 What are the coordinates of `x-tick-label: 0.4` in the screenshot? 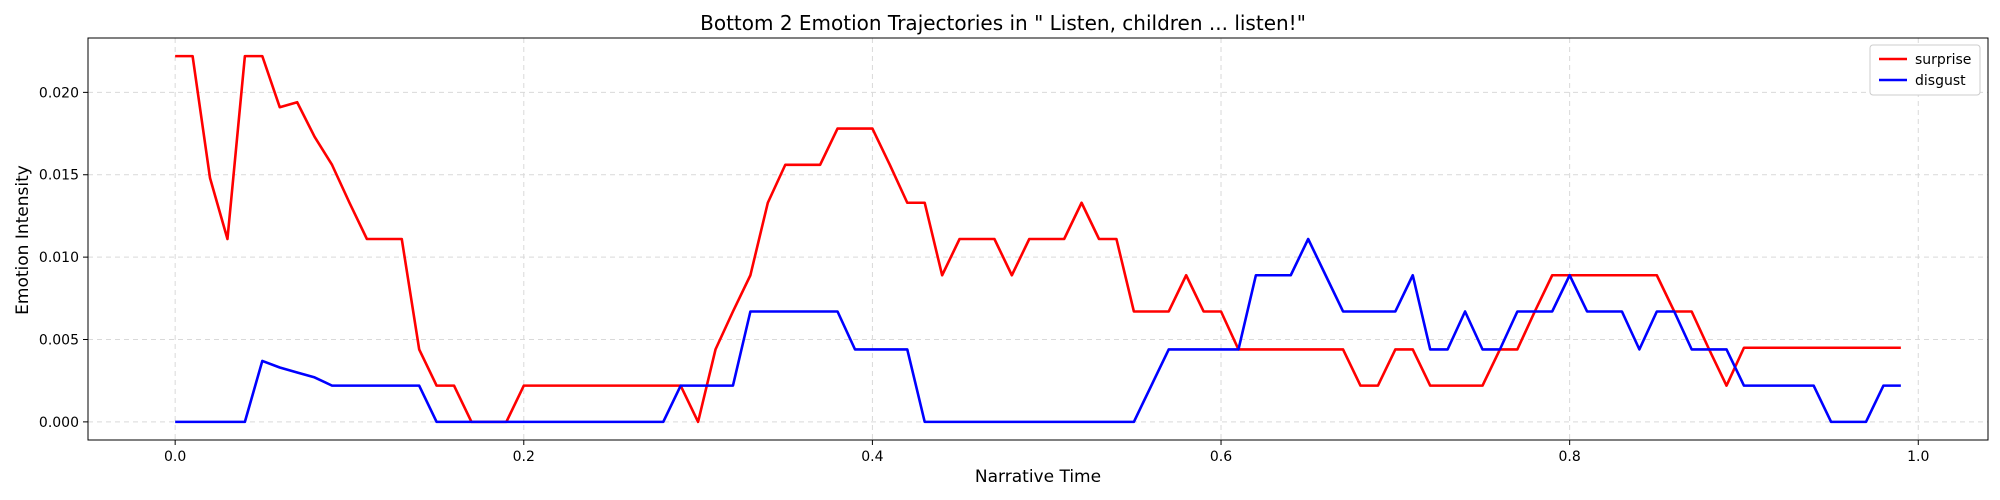 It's located at (872, 457).